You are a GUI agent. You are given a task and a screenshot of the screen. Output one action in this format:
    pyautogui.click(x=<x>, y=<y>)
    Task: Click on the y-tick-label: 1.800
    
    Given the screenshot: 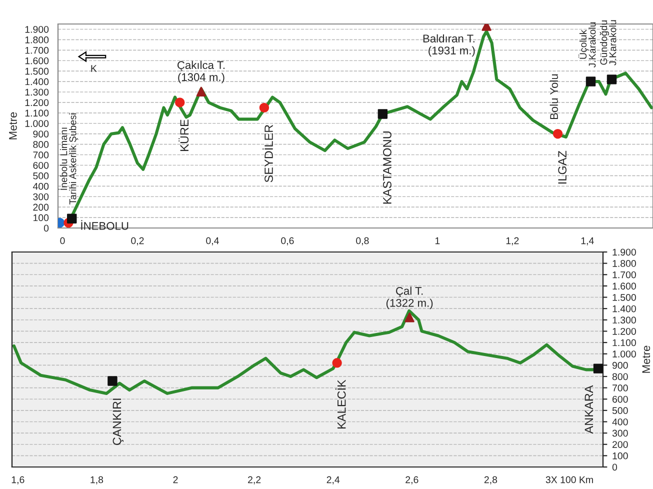 What is the action you would take?
    pyautogui.click(x=37, y=40)
    